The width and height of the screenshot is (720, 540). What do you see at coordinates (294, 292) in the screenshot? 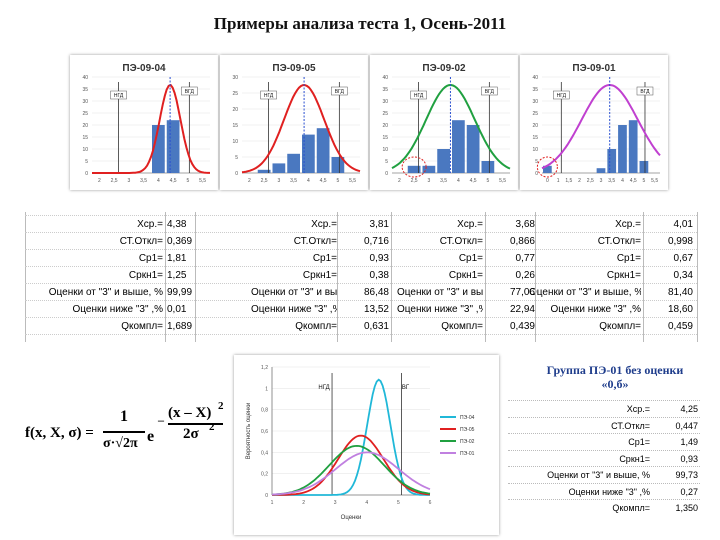
I see `stats-label: Оценки от "3" и выше, %` at bounding box center [294, 292].